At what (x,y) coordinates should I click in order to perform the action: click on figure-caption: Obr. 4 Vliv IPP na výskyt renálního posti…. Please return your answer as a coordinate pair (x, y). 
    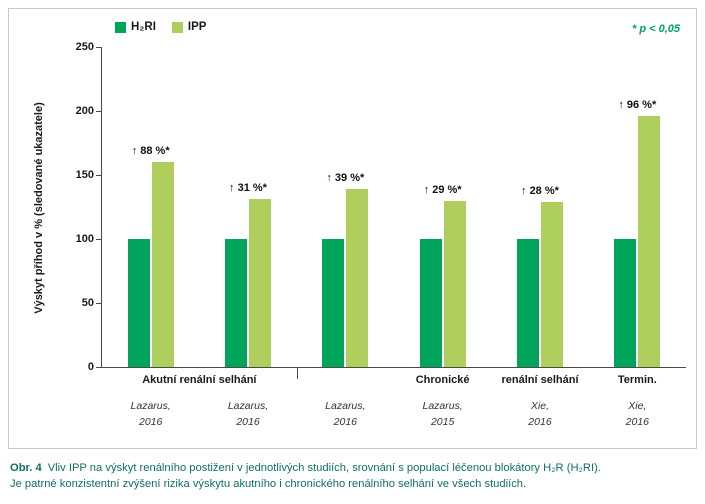
    Looking at the image, I should click on (355, 476).